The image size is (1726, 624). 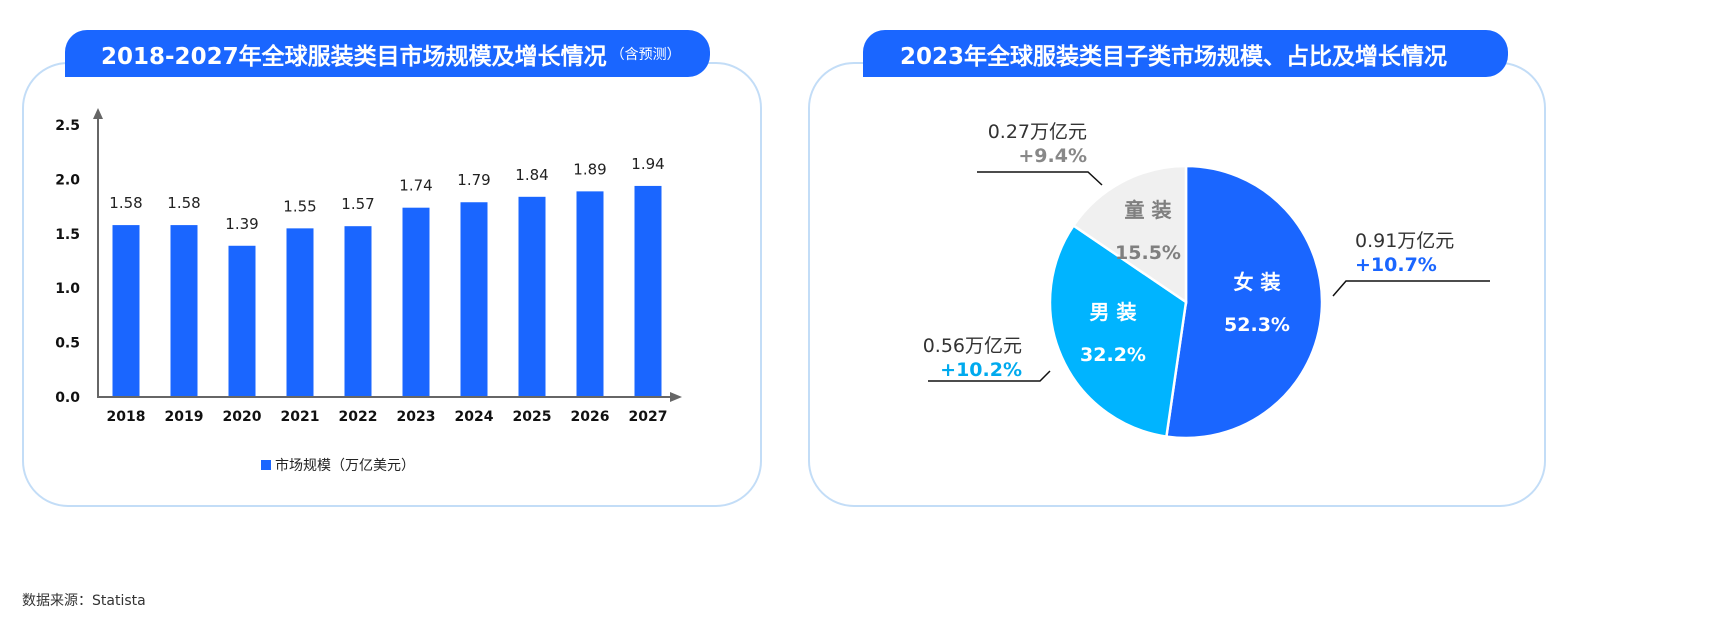 I want to click on callout-value-kids: 0.27万亿元, so click(x=1037, y=132).